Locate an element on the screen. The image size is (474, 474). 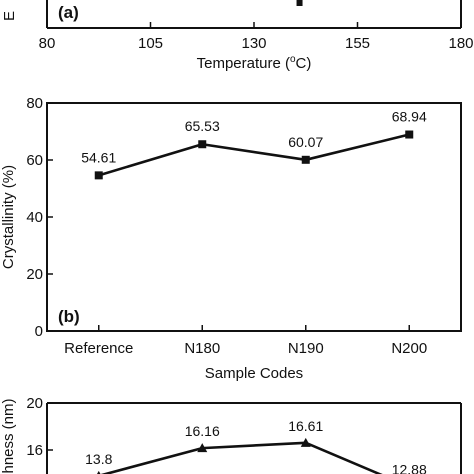
panel-b-data-label: 54.61 is located at coordinates (98, 157).